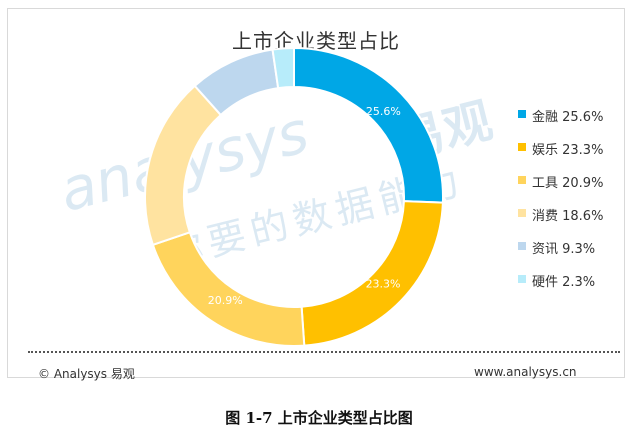 The width and height of the screenshot is (638, 437). I want to click on slice-消费, so click(183, 165).